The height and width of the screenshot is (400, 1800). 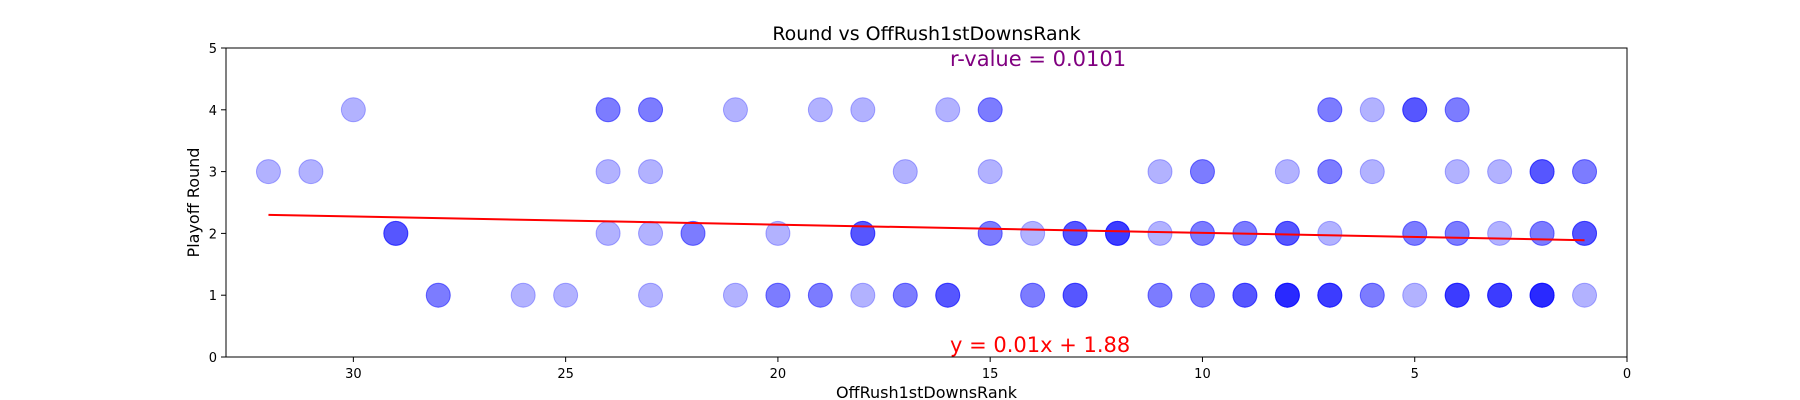 What do you see at coordinates (213, 173) in the screenshot?
I see `y-tick-label: 3` at bounding box center [213, 173].